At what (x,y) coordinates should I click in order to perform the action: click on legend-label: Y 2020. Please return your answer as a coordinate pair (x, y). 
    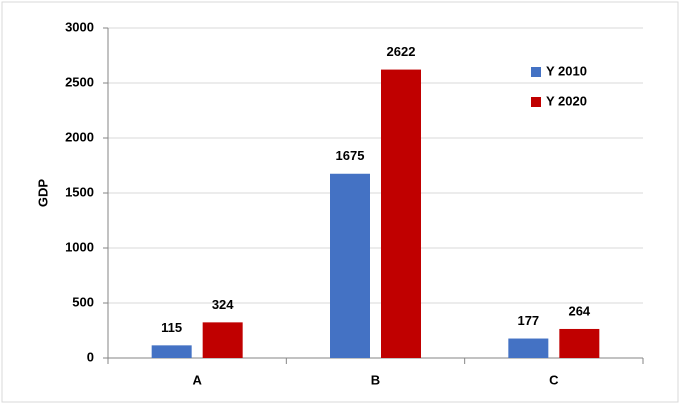
    Looking at the image, I should click on (566, 100).